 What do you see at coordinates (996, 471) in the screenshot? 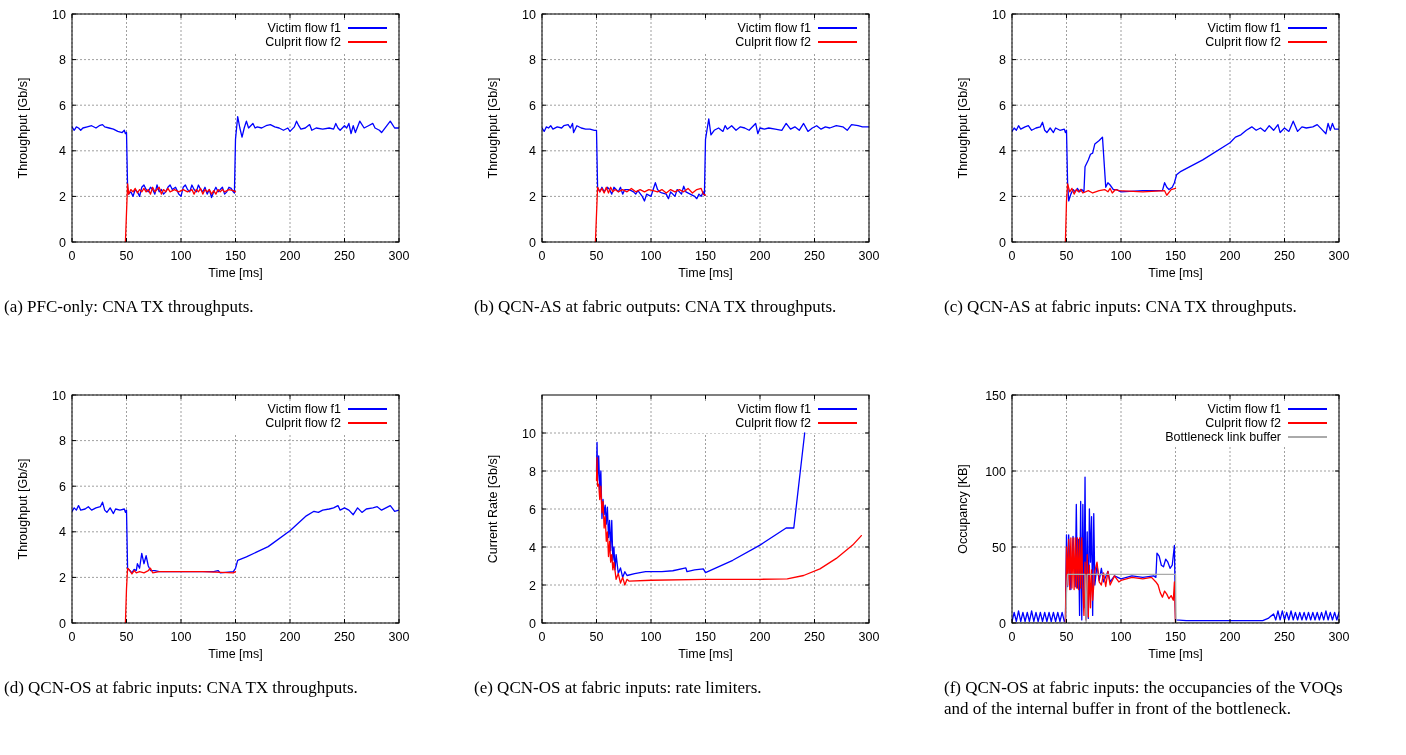
I see `y-tick-label: 100` at bounding box center [996, 471].